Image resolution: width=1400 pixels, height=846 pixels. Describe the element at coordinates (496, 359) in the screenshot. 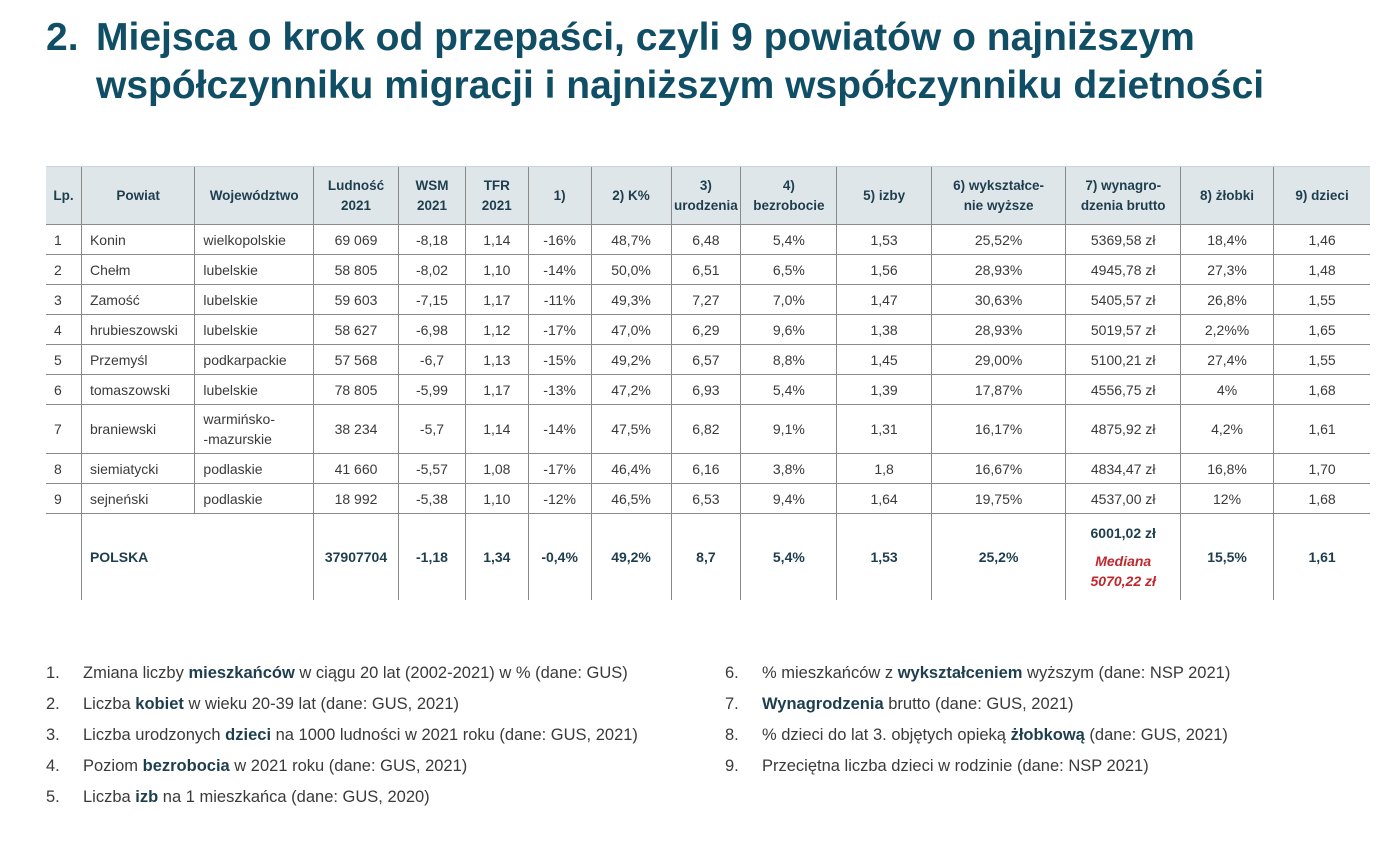

I see `cell-tfr: 1,13` at that location.